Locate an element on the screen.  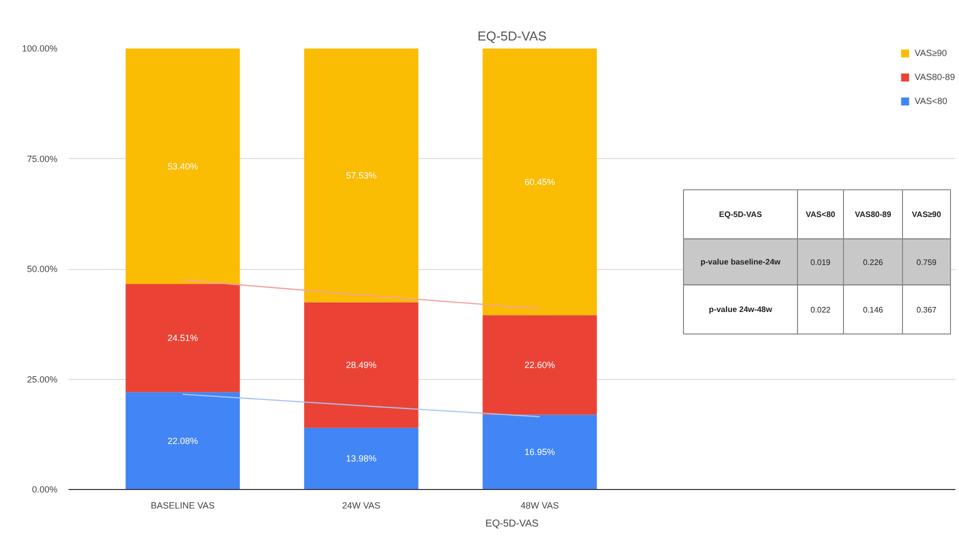
y-tick-label: 75.00% is located at coordinates (42, 159).